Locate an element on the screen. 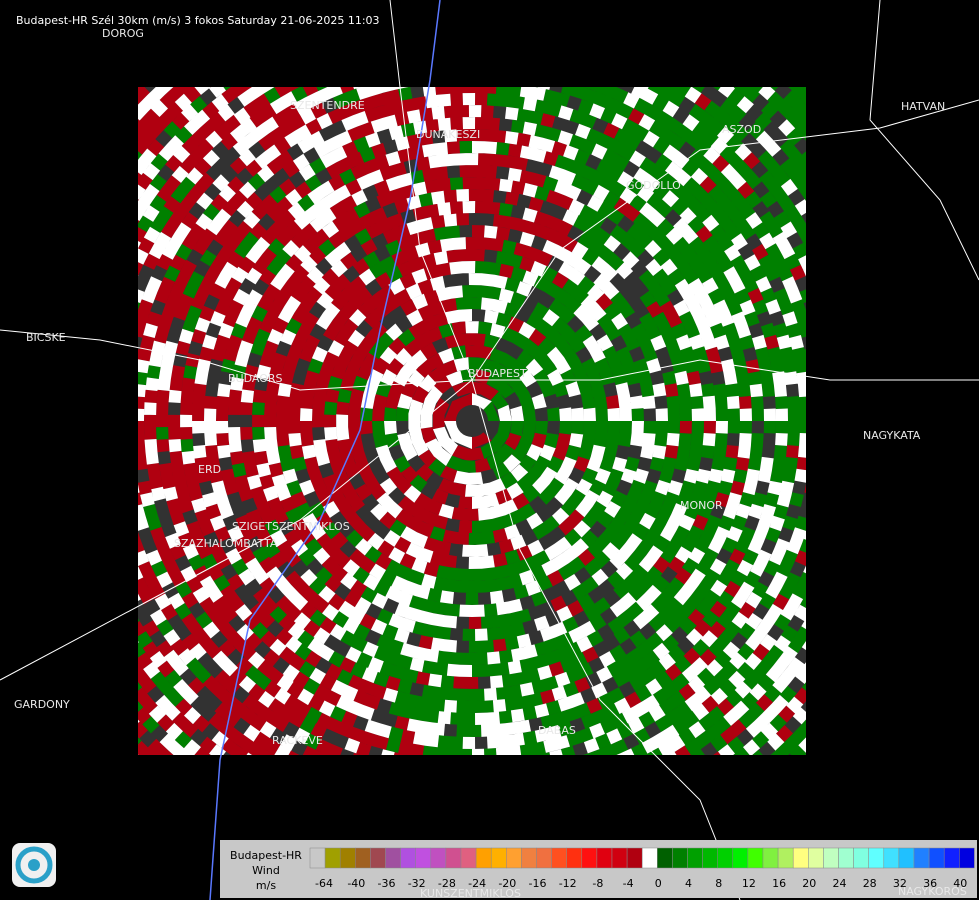 The image size is (979, 900). town-label: DABAS is located at coordinates (557, 730).